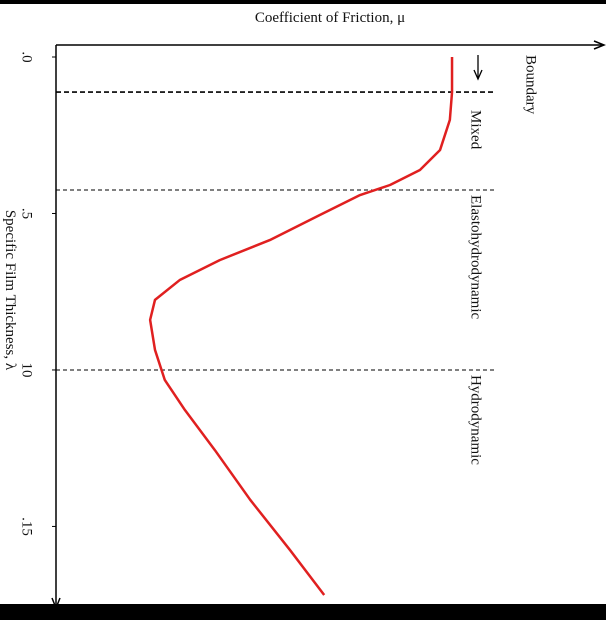  I want to click on regime-label: Hydrodynamic, so click(476, 420).